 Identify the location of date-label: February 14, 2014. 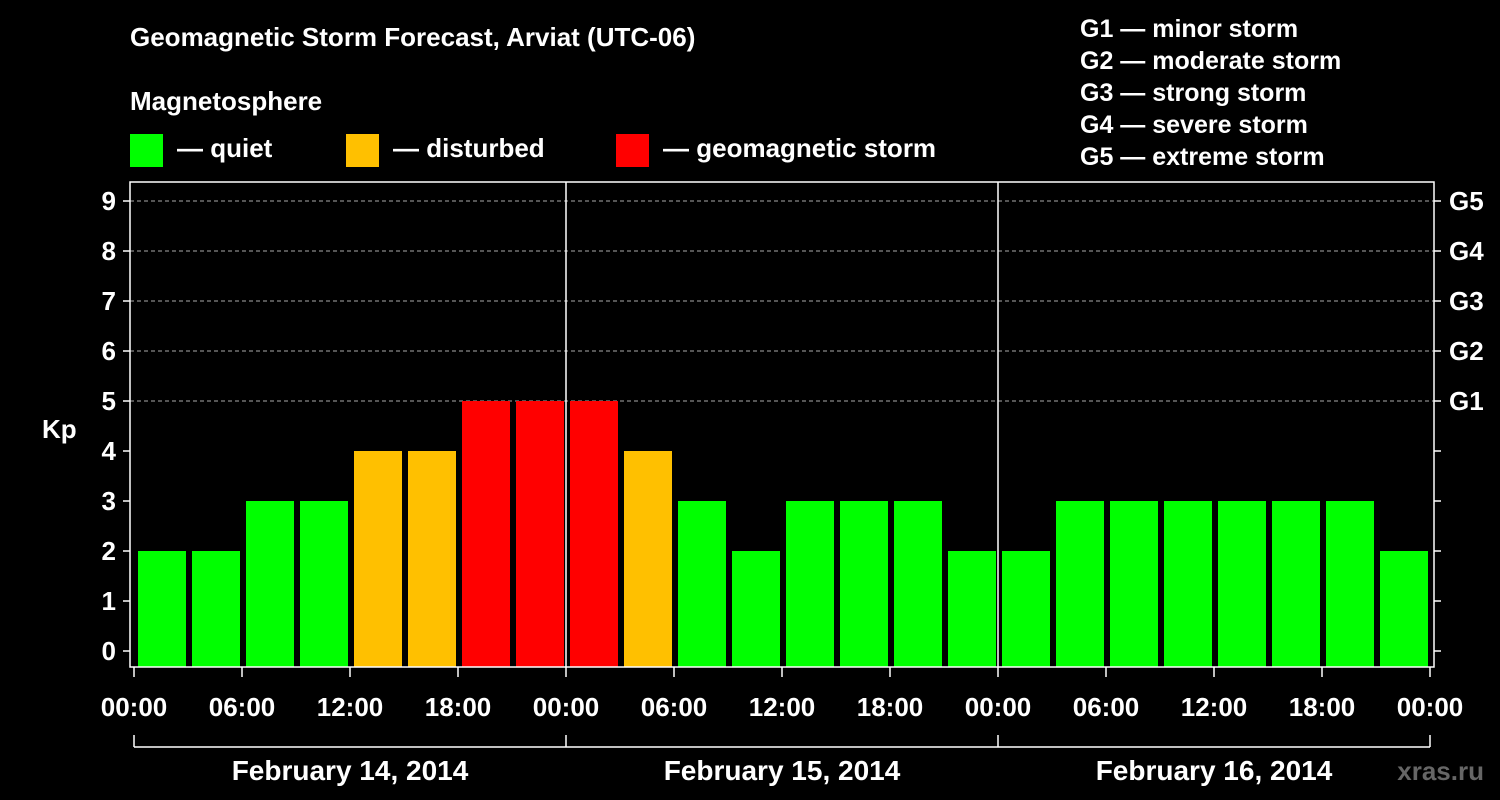
(350, 770).